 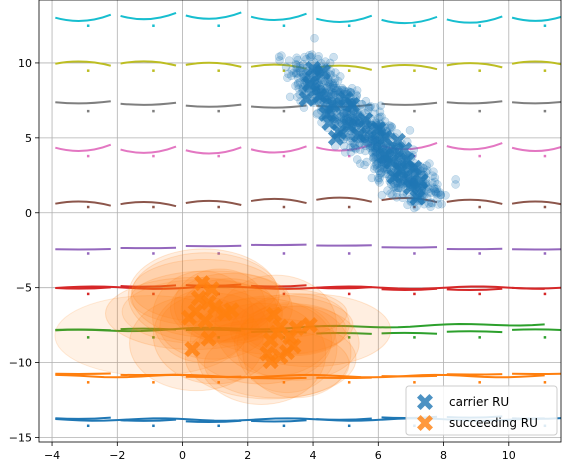 What do you see at coordinates (509, 455) in the screenshot?
I see `x-tick-label: 10` at bounding box center [509, 455].